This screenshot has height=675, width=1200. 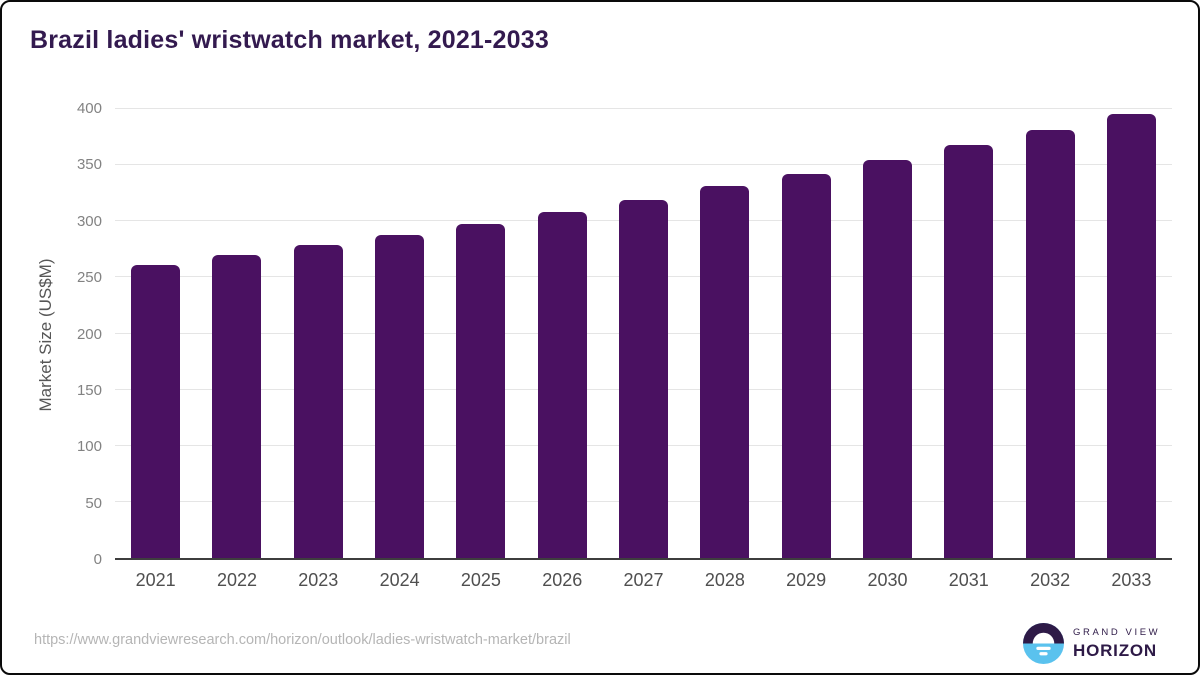 I want to click on bar-2032, so click(x=1050, y=344).